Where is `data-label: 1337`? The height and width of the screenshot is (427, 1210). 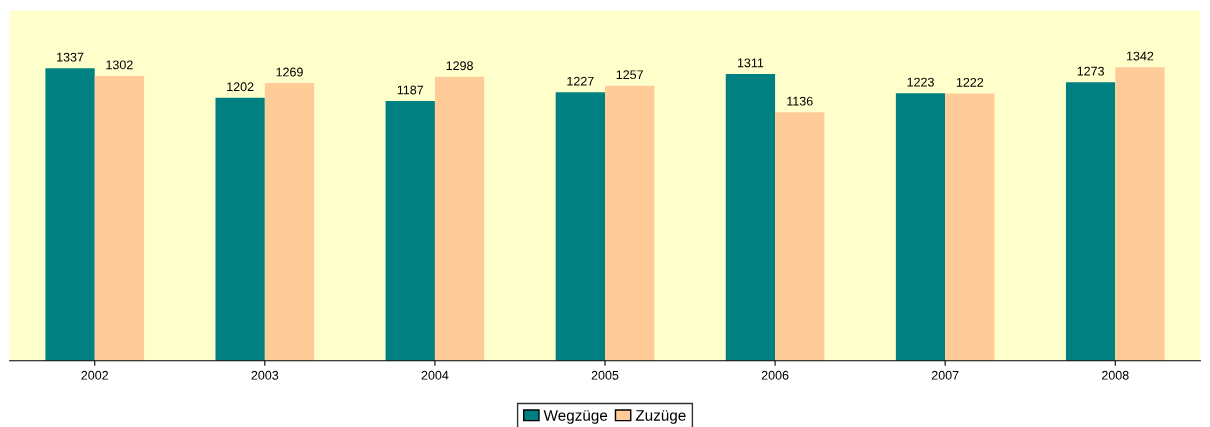
data-label: 1337 is located at coordinates (70, 57).